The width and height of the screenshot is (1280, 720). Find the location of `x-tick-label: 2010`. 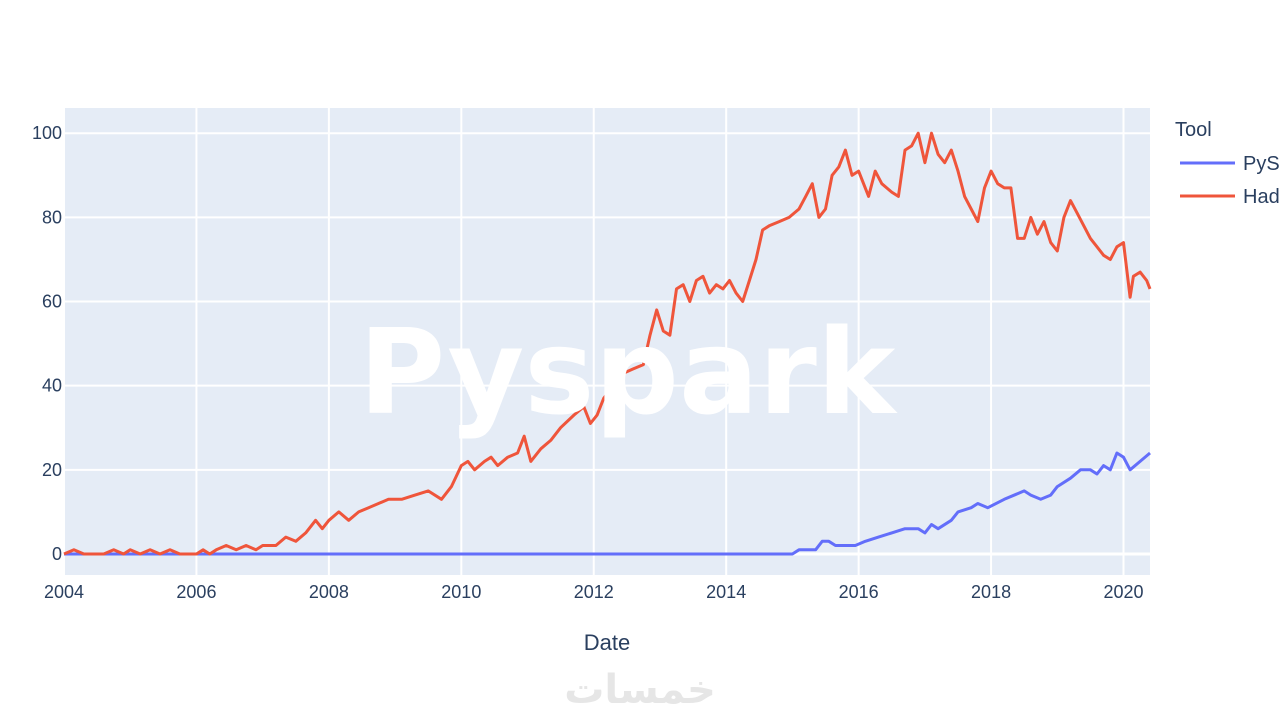

x-tick-label: 2010 is located at coordinates (461, 592).